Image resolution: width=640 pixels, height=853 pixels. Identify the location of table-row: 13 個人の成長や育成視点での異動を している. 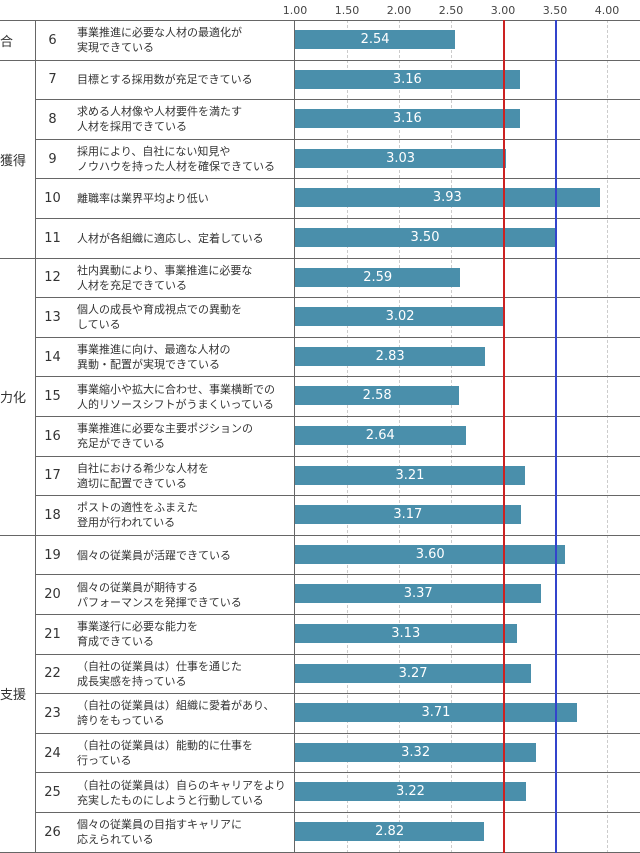
(337, 317).